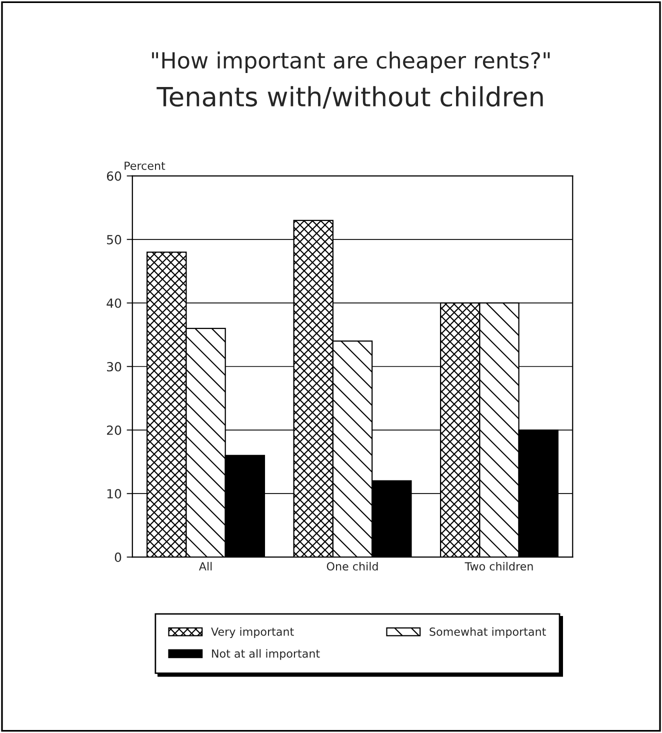  I want to click on y-tick-label: 10, so click(114, 493).